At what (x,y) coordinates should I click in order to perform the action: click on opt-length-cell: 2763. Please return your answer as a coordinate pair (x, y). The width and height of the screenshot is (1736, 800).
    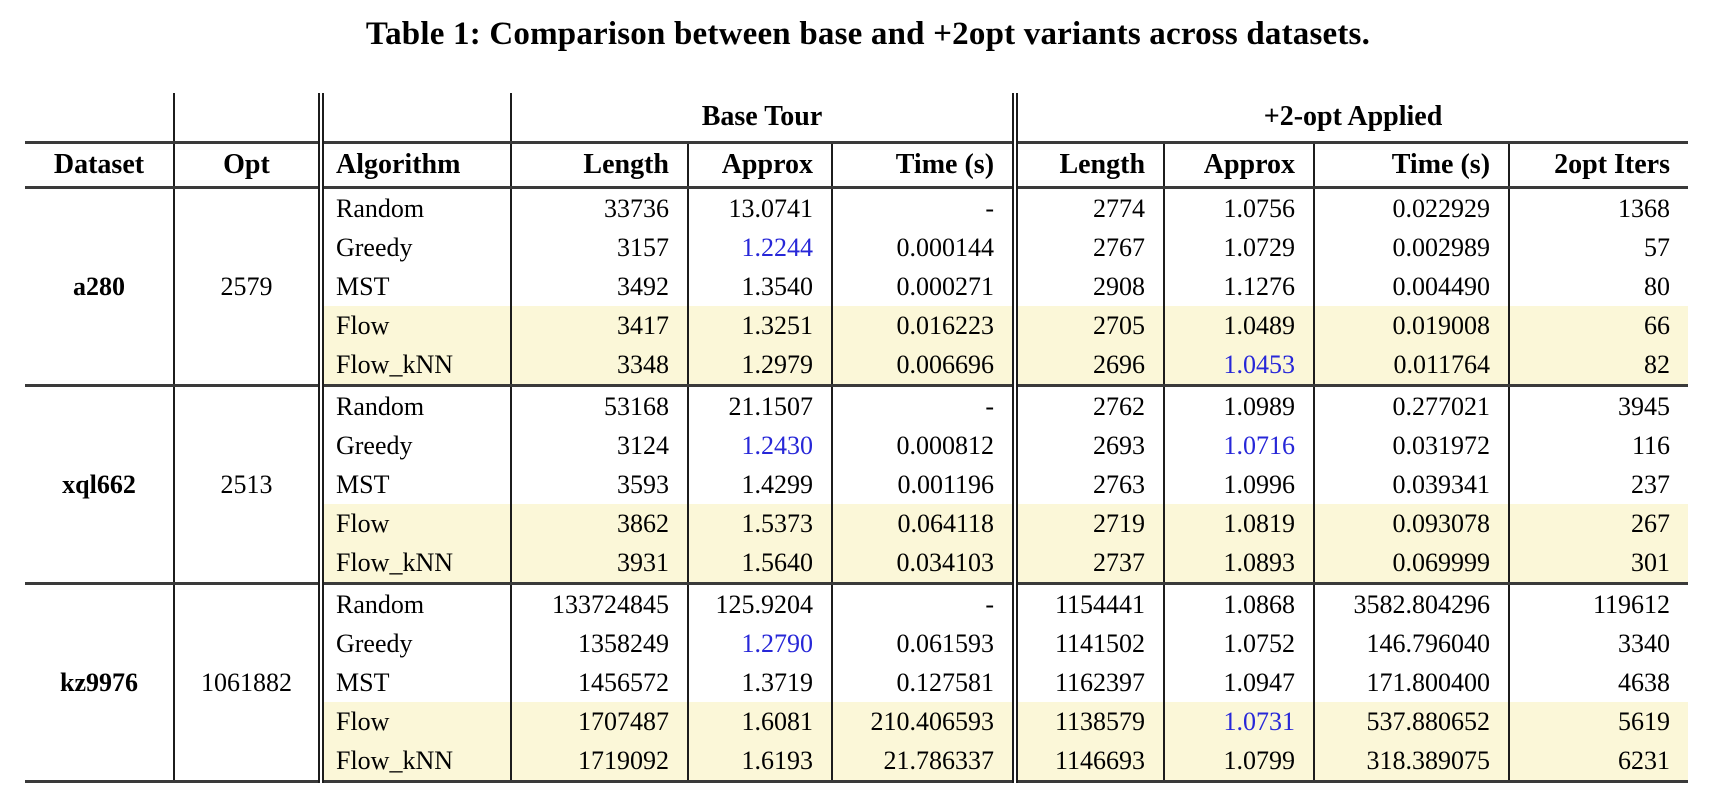
    Looking at the image, I should click on (1088, 484).